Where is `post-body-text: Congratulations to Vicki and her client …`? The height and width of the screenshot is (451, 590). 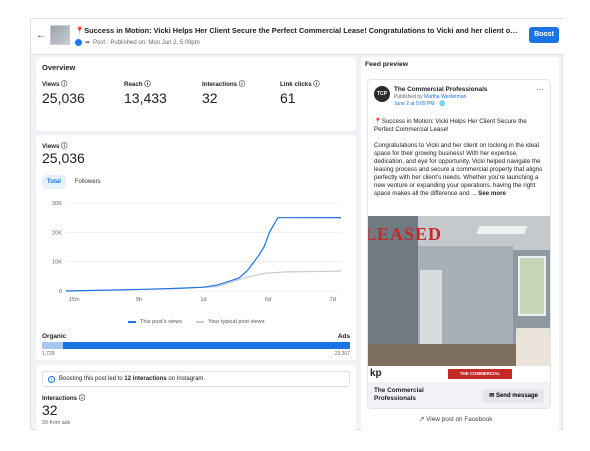
post-body-text: Congratulations to Vicki and her client … is located at coordinates (458, 169).